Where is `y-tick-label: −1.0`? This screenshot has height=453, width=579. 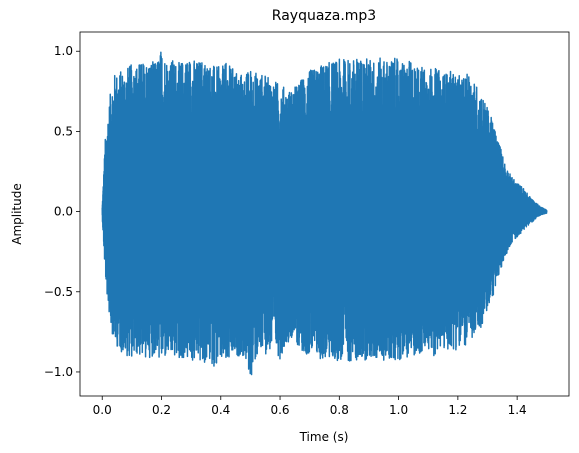
y-tick-label: −1.0 is located at coordinates (58, 372).